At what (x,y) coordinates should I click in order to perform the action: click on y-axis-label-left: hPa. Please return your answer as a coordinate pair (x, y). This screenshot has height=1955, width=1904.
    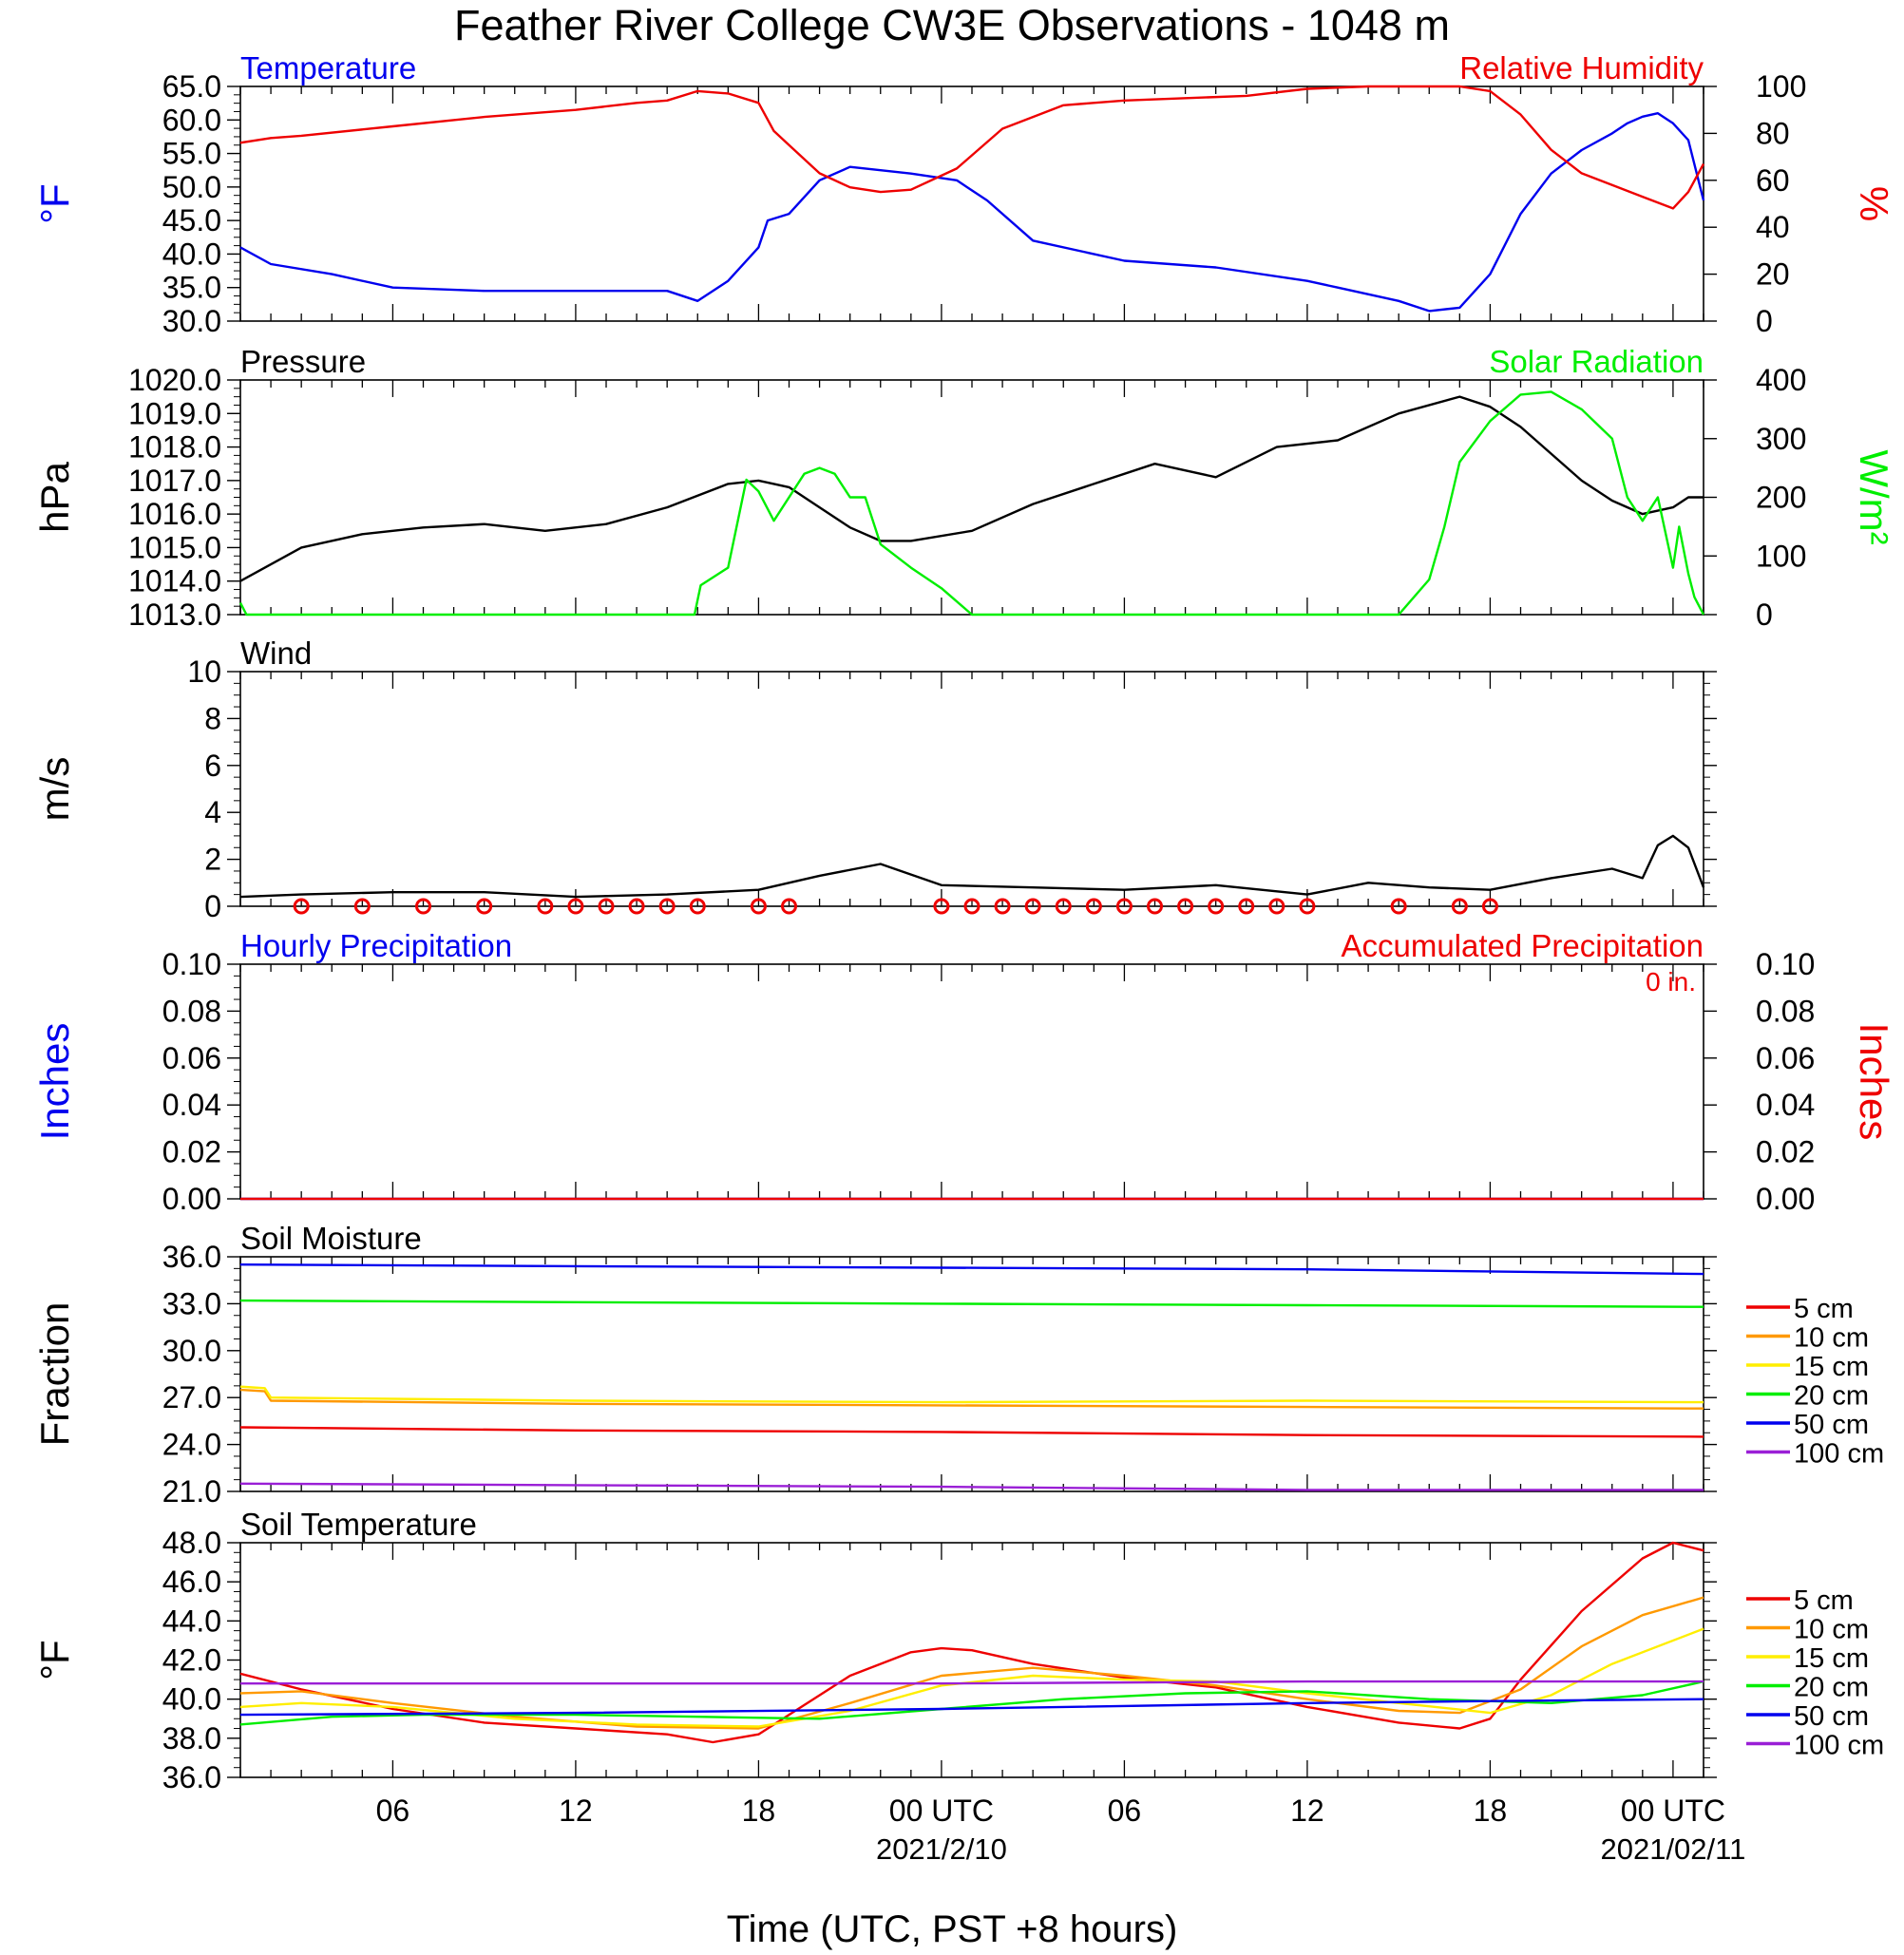
    Looking at the image, I should click on (55, 496).